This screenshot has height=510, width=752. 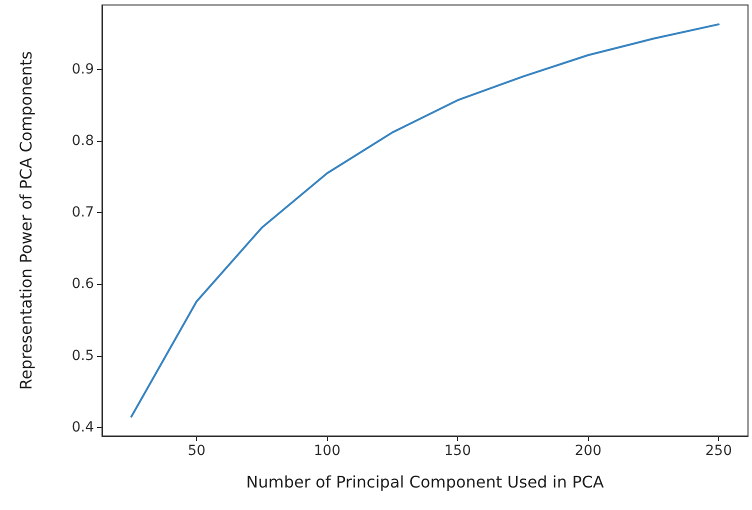 I want to click on x-tick-label: 150, so click(x=457, y=451).